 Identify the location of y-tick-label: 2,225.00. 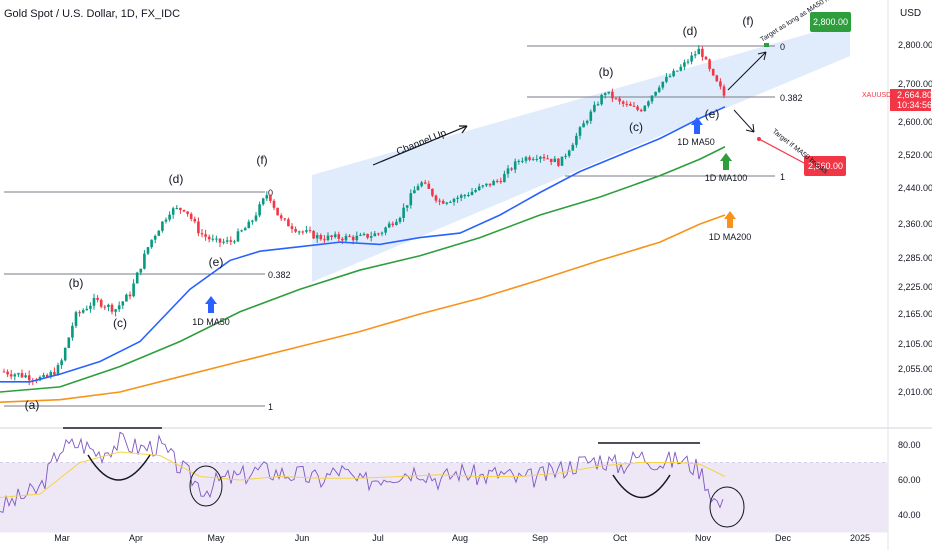
(915, 287).